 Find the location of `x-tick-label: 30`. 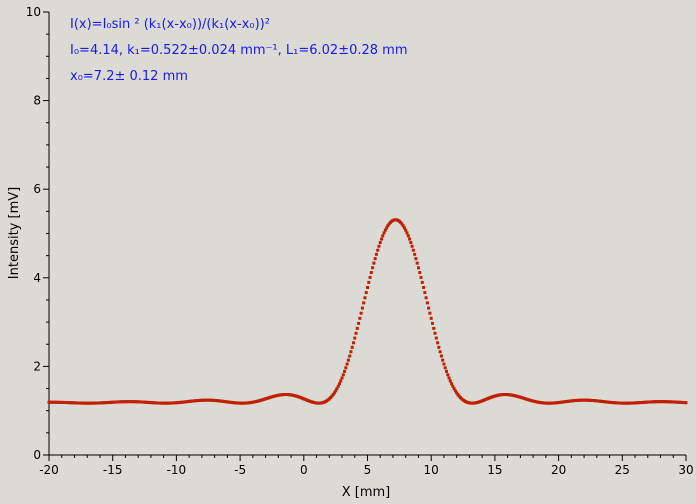

x-tick-label: 30 is located at coordinates (685, 470).